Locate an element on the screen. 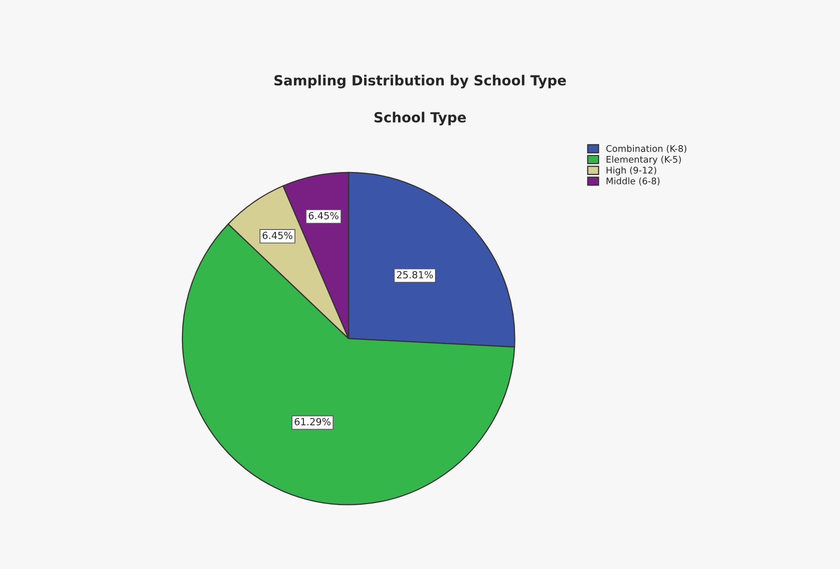  data-label: 25.81% is located at coordinates (415, 274).